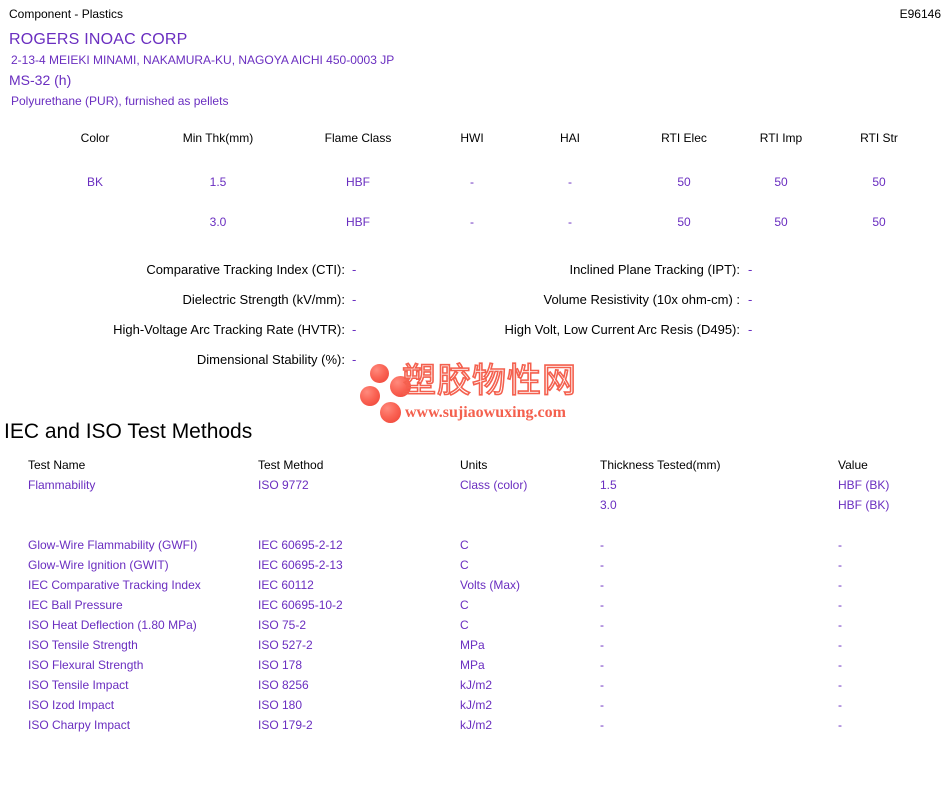 The height and width of the screenshot is (800, 950). What do you see at coordinates (79, 725) in the screenshot?
I see `iec-cell: ISO Charpy Impact` at bounding box center [79, 725].